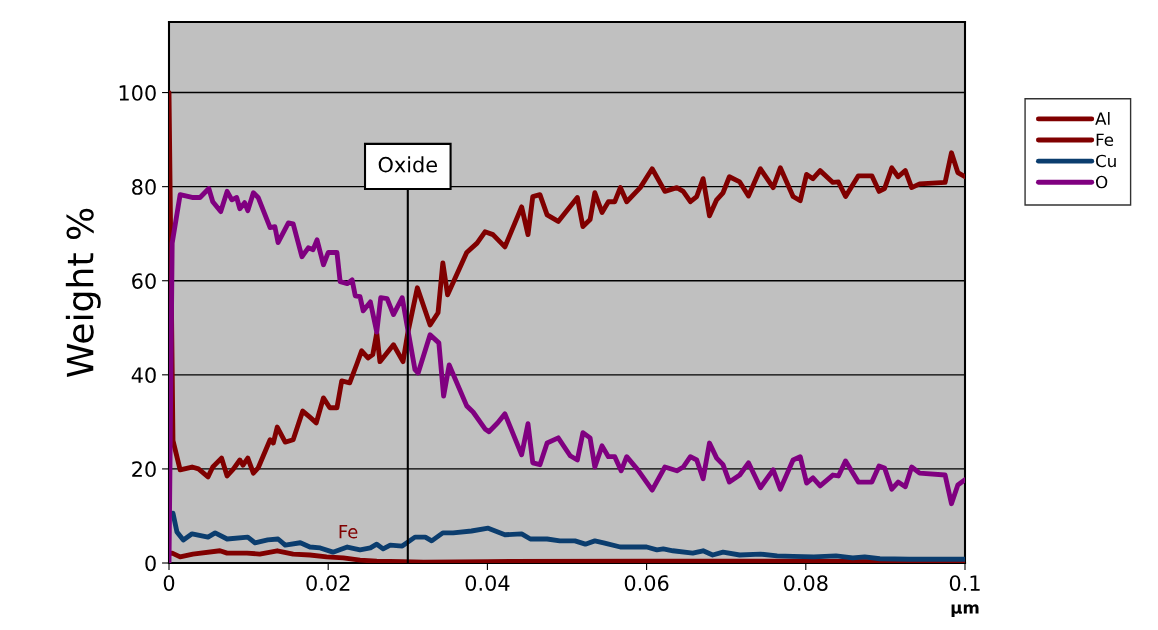  Describe the element at coordinates (1102, 118) in the screenshot. I see `legend-label: Al` at that location.